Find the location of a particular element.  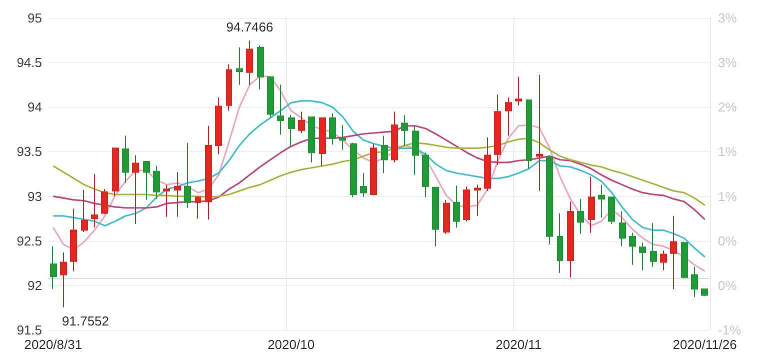

annotation: 91.7552 is located at coordinates (86, 320).